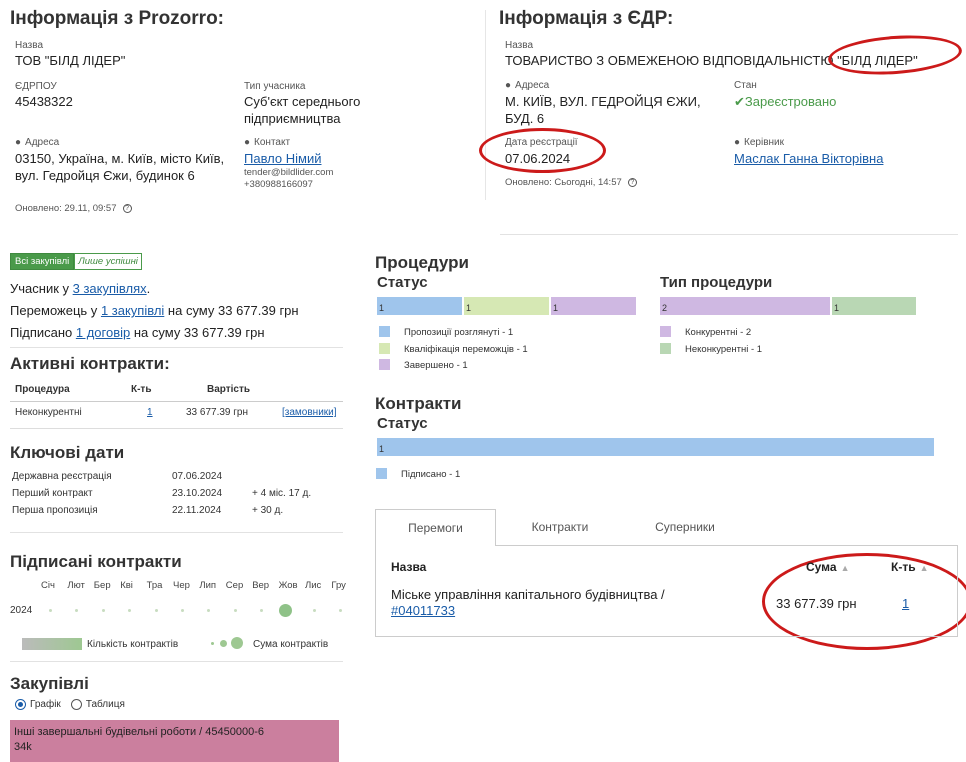 Image resolution: width=966 pixels, height=762 pixels. I want to click on prozorro-address-line1: 03150, Україна, м. Київ, місто Київ,, so click(120, 158).